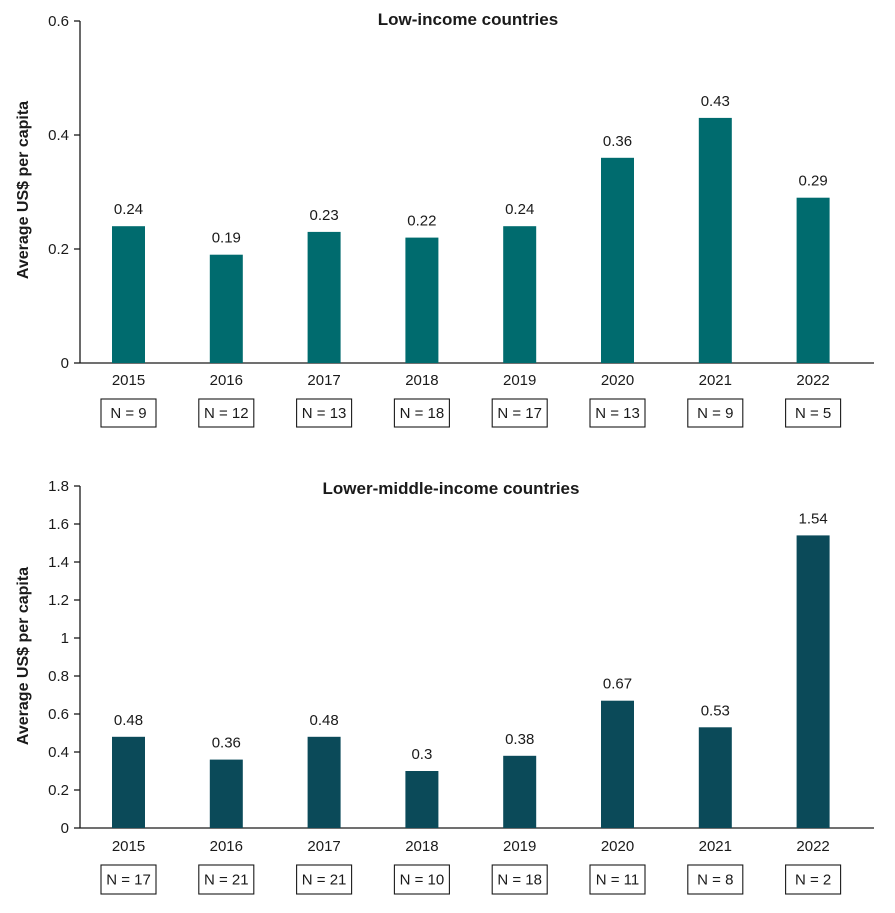 The width and height of the screenshot is (895, 913). What do you see at coordinates (58, 486) in the screenshot?
I see `y-tick-label: 1.8` at bounding box center [58, 486].